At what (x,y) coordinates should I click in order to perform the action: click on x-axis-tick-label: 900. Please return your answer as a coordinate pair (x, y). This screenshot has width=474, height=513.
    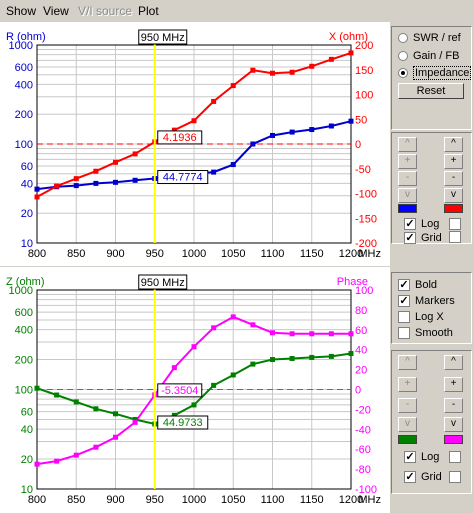
    Looking at the image, I should click on (115, 254).